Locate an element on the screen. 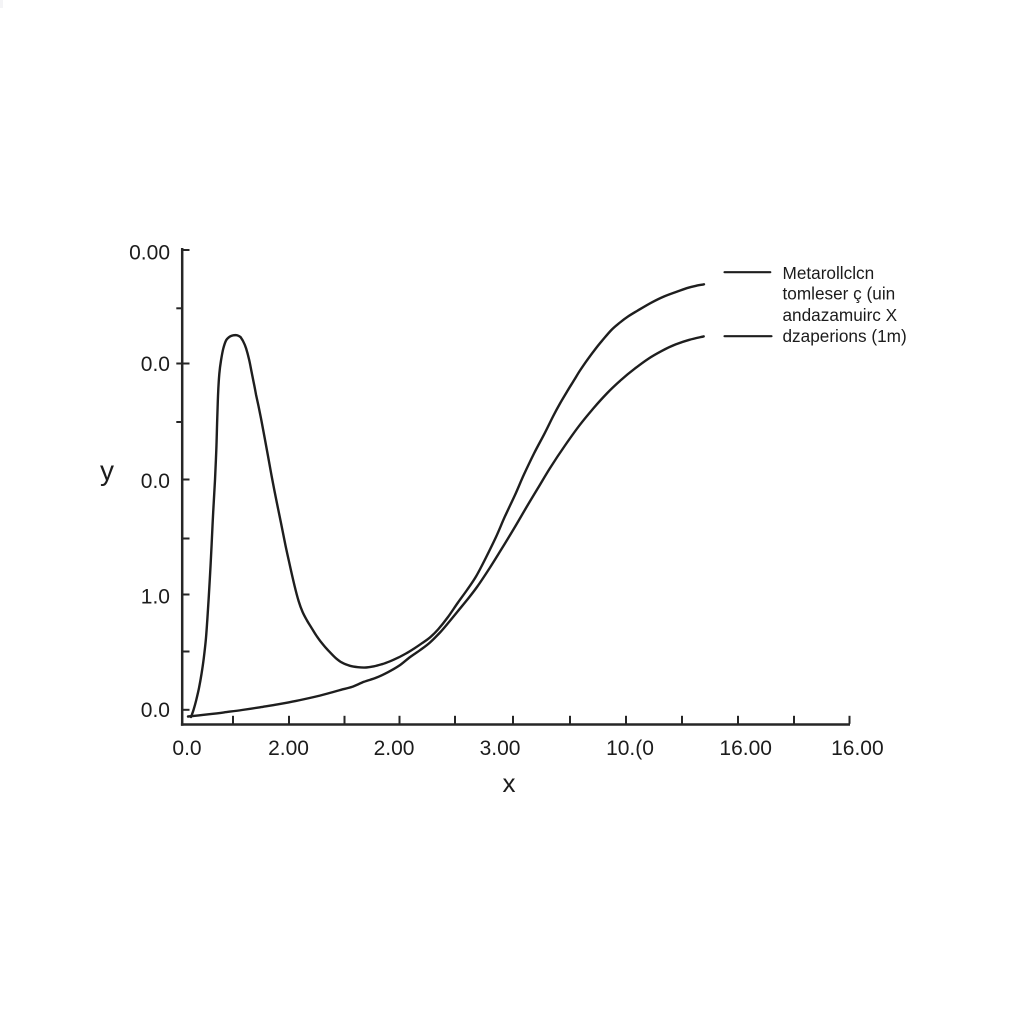  svg-text: andazamuirc X is located at coordinates (840, 315).